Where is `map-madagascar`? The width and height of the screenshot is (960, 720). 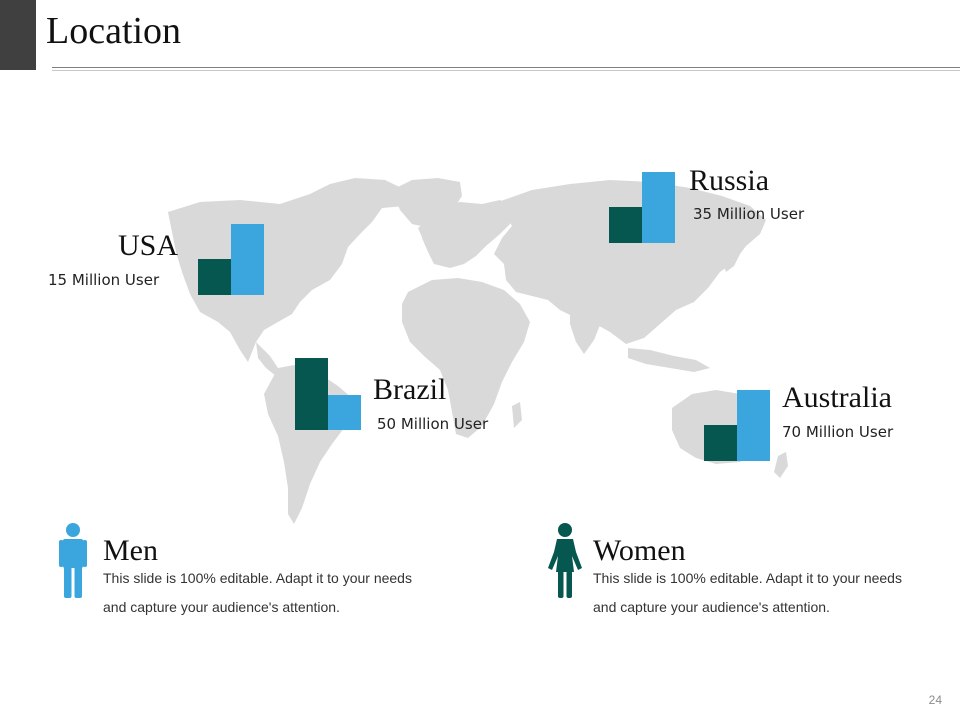
map-madagascar is located at coordinates (517, 415).